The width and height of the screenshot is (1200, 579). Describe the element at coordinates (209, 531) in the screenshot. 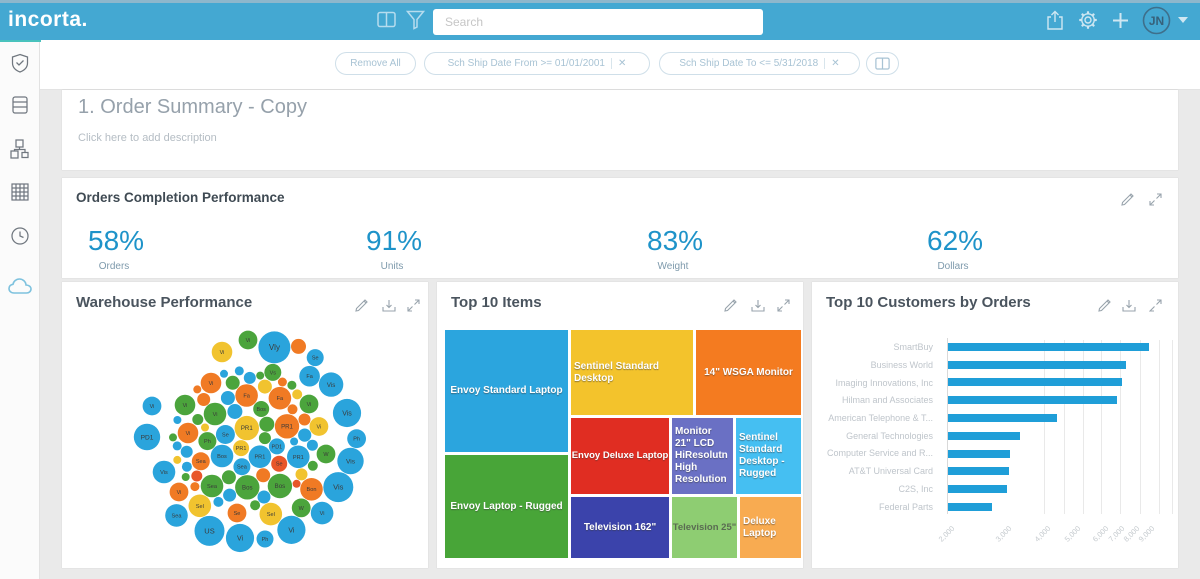

I see `svg-text: US` at that location.